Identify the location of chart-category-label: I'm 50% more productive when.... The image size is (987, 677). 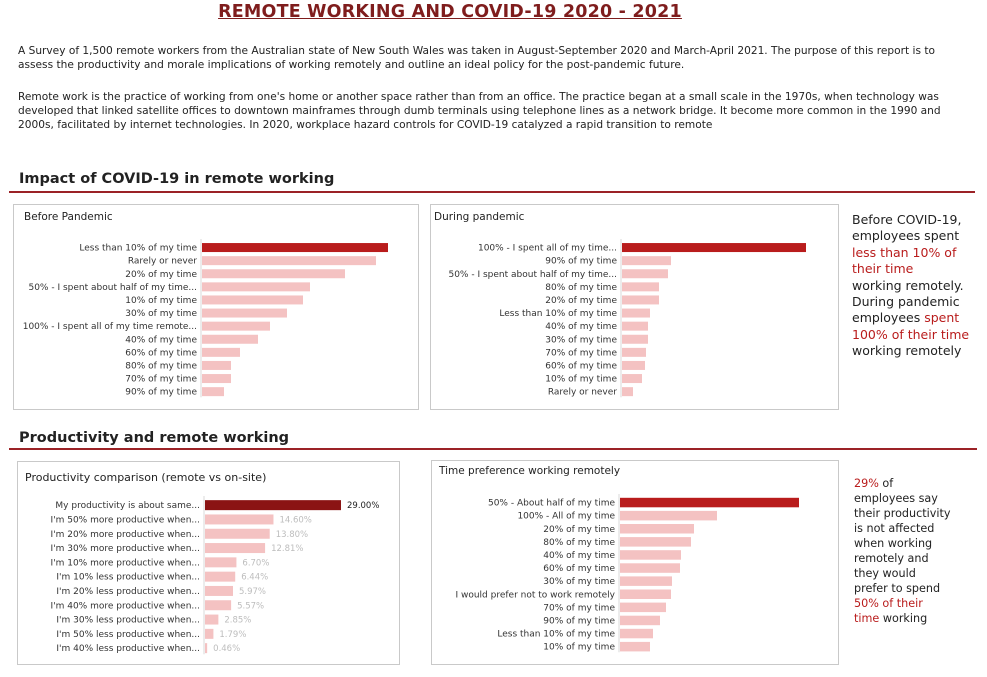
(125, 520).